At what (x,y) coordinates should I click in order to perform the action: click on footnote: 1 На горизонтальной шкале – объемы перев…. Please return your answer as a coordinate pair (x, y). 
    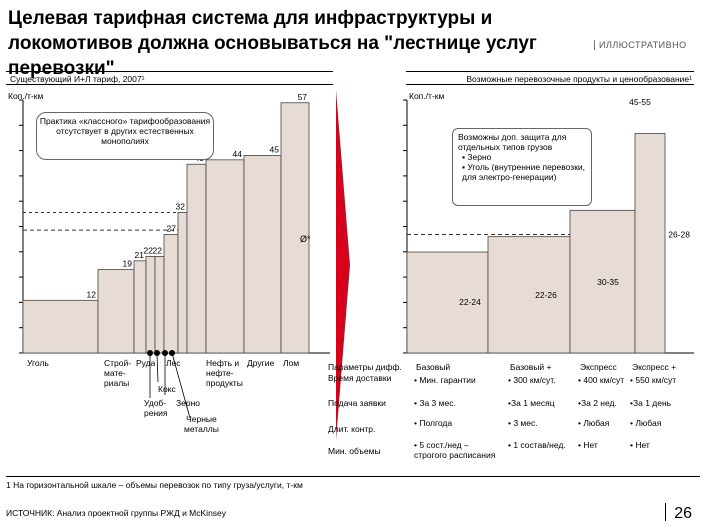
    Looking at the image, I should click on (154, 485).